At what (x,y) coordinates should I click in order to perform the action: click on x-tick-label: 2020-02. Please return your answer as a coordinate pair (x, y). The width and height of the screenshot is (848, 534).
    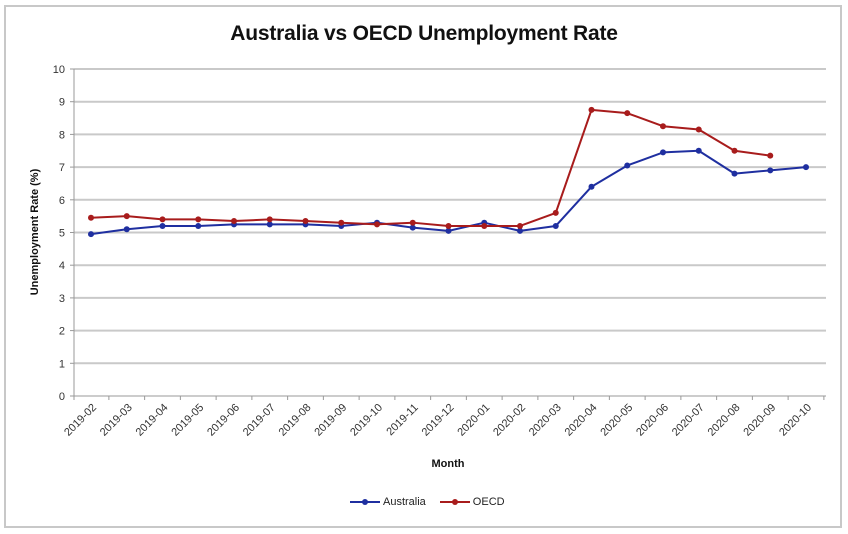
    Looking at the image, I should click on (509, 420).